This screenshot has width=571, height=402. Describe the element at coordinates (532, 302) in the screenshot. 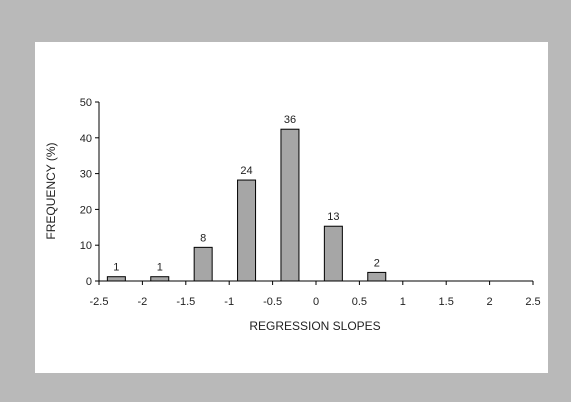

I see `x-tick-label: 2.5` at that location.